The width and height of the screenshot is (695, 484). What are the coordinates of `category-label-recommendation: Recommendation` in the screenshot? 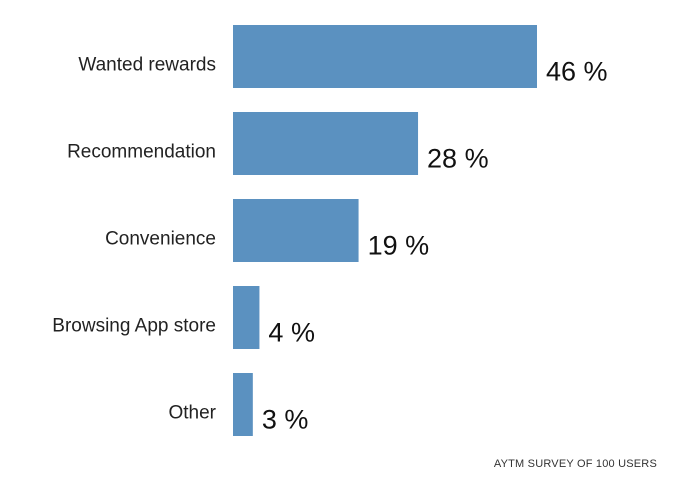 It's located at (141, 152).